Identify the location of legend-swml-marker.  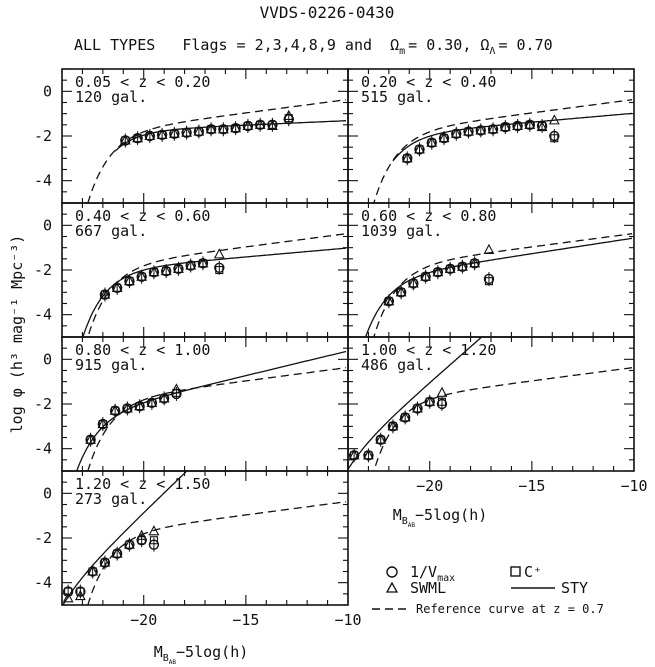
(392, 587).